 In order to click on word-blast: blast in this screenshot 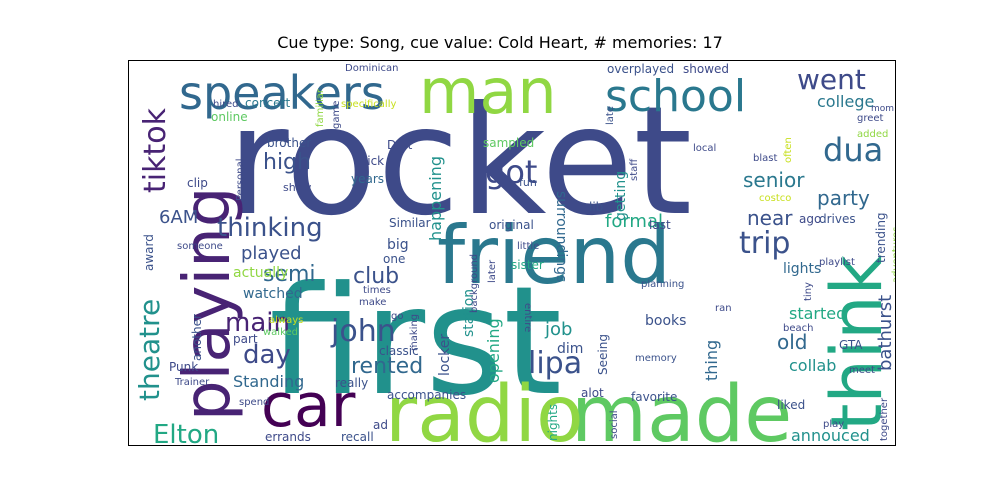, I will do `click(765, 158)`.